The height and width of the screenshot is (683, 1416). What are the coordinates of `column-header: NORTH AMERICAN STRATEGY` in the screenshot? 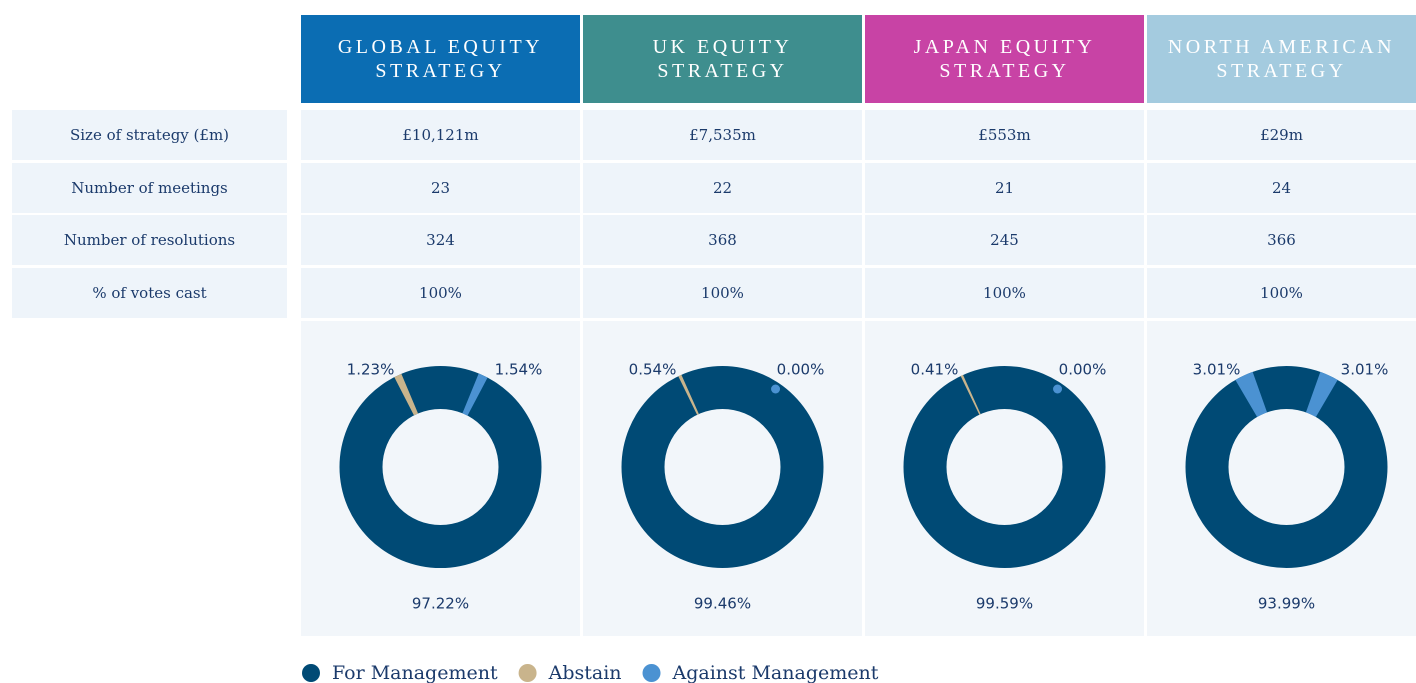 It's located at (1281, 59).